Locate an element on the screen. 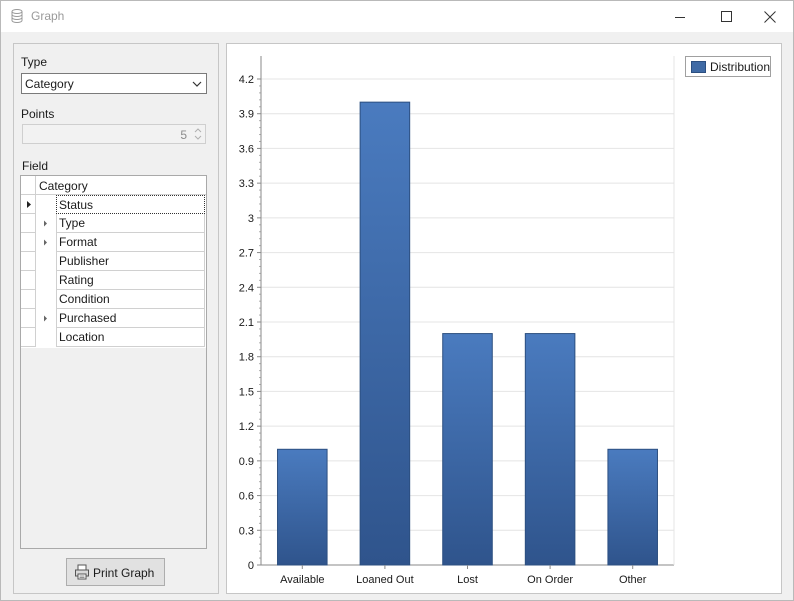  type-dropdown-value: Category is located at coordinates (49, 84).